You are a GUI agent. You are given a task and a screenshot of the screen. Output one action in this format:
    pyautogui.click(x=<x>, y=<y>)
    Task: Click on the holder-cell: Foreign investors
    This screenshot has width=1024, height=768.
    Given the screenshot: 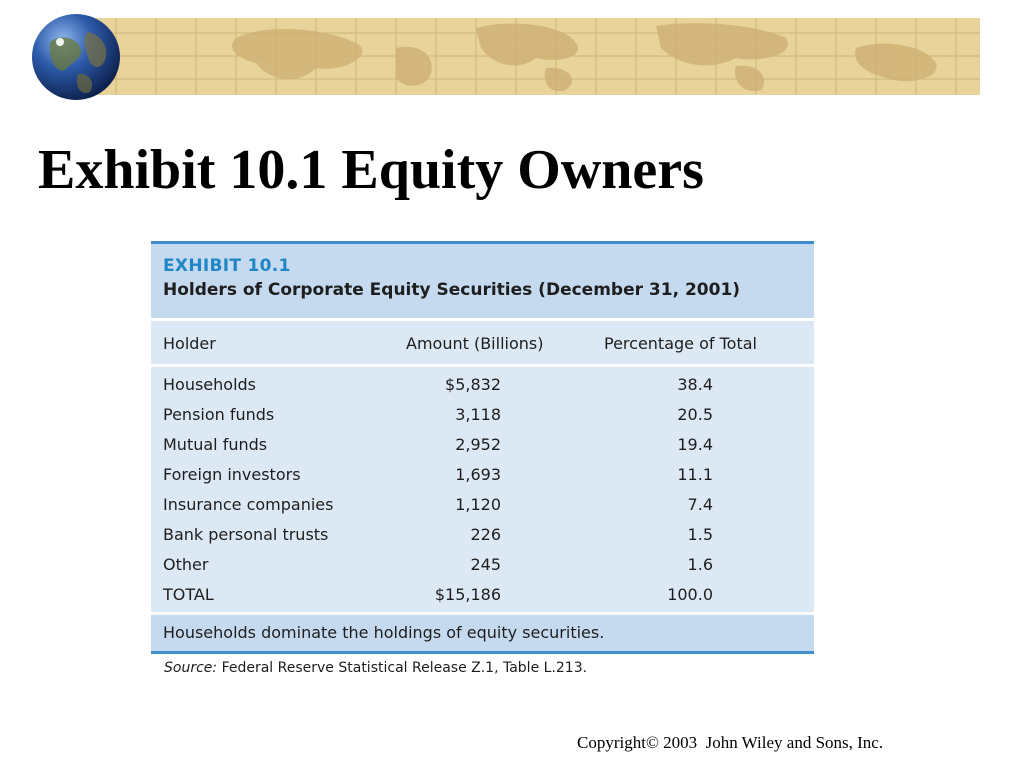 What is the action you would take?
    pyautogui.click(x=232, y=474)
    